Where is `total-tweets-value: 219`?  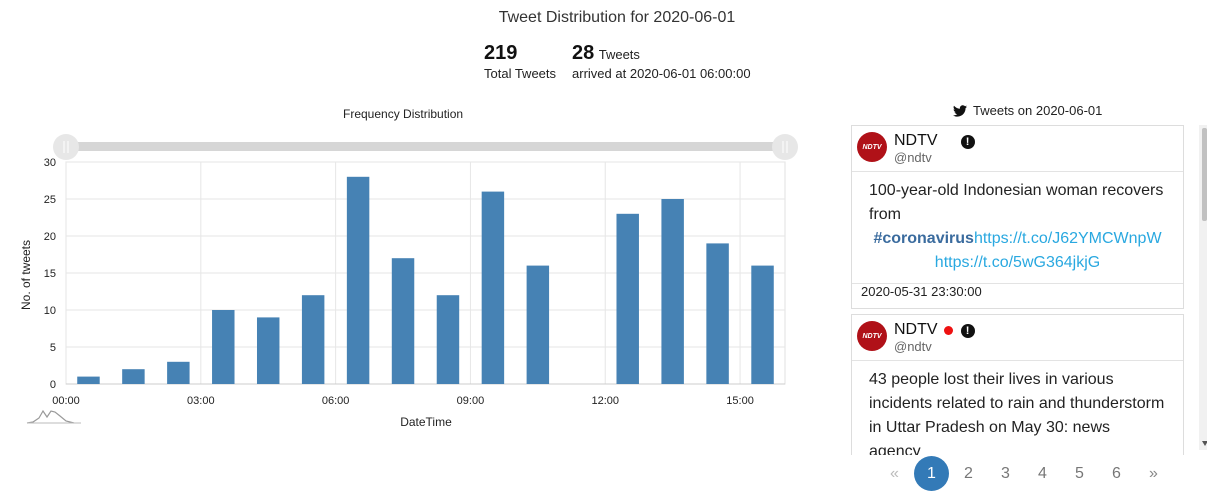 total-tweets-value: 219 is located at coordinates (501, 53).